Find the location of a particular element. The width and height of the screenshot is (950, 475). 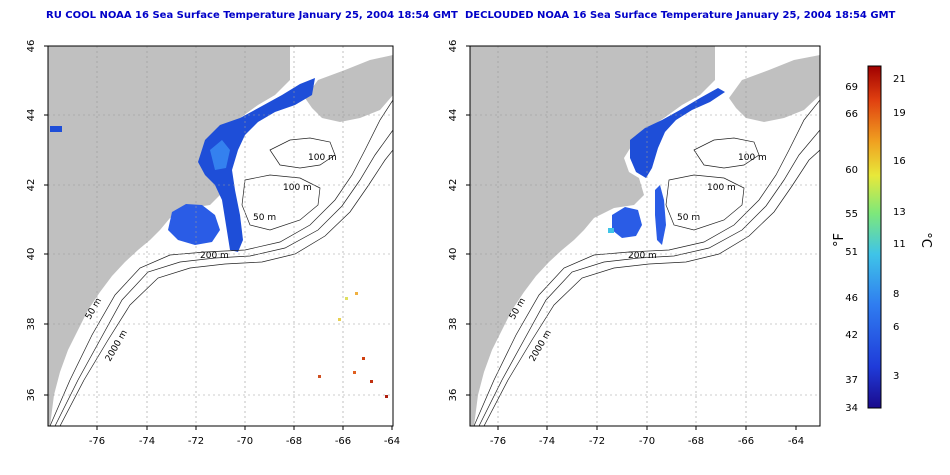

fahrenheit-tick: 51 is located at coordinates (851, 252).